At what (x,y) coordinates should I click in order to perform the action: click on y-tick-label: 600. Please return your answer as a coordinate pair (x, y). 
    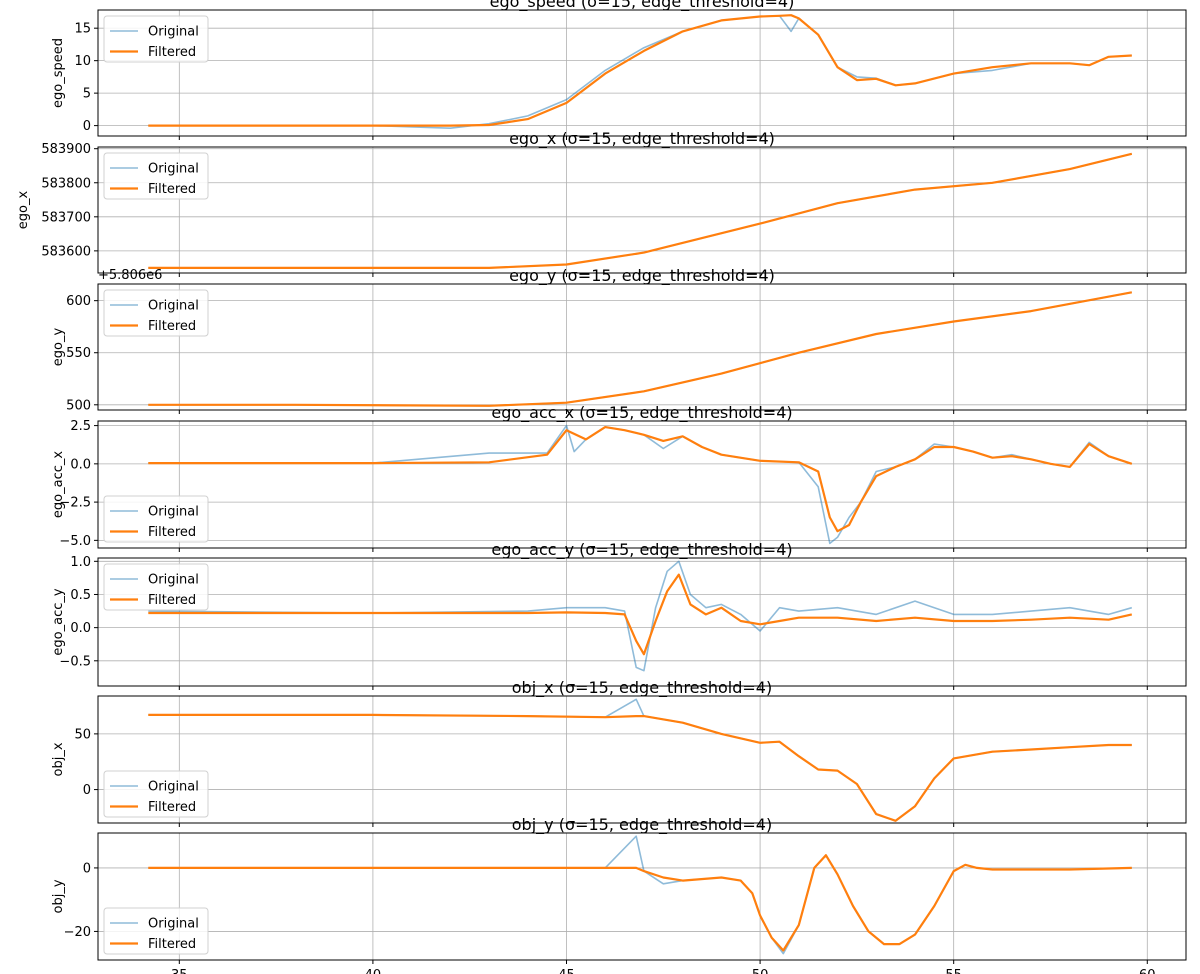
    Looking at the image, I should click on (78, 301).